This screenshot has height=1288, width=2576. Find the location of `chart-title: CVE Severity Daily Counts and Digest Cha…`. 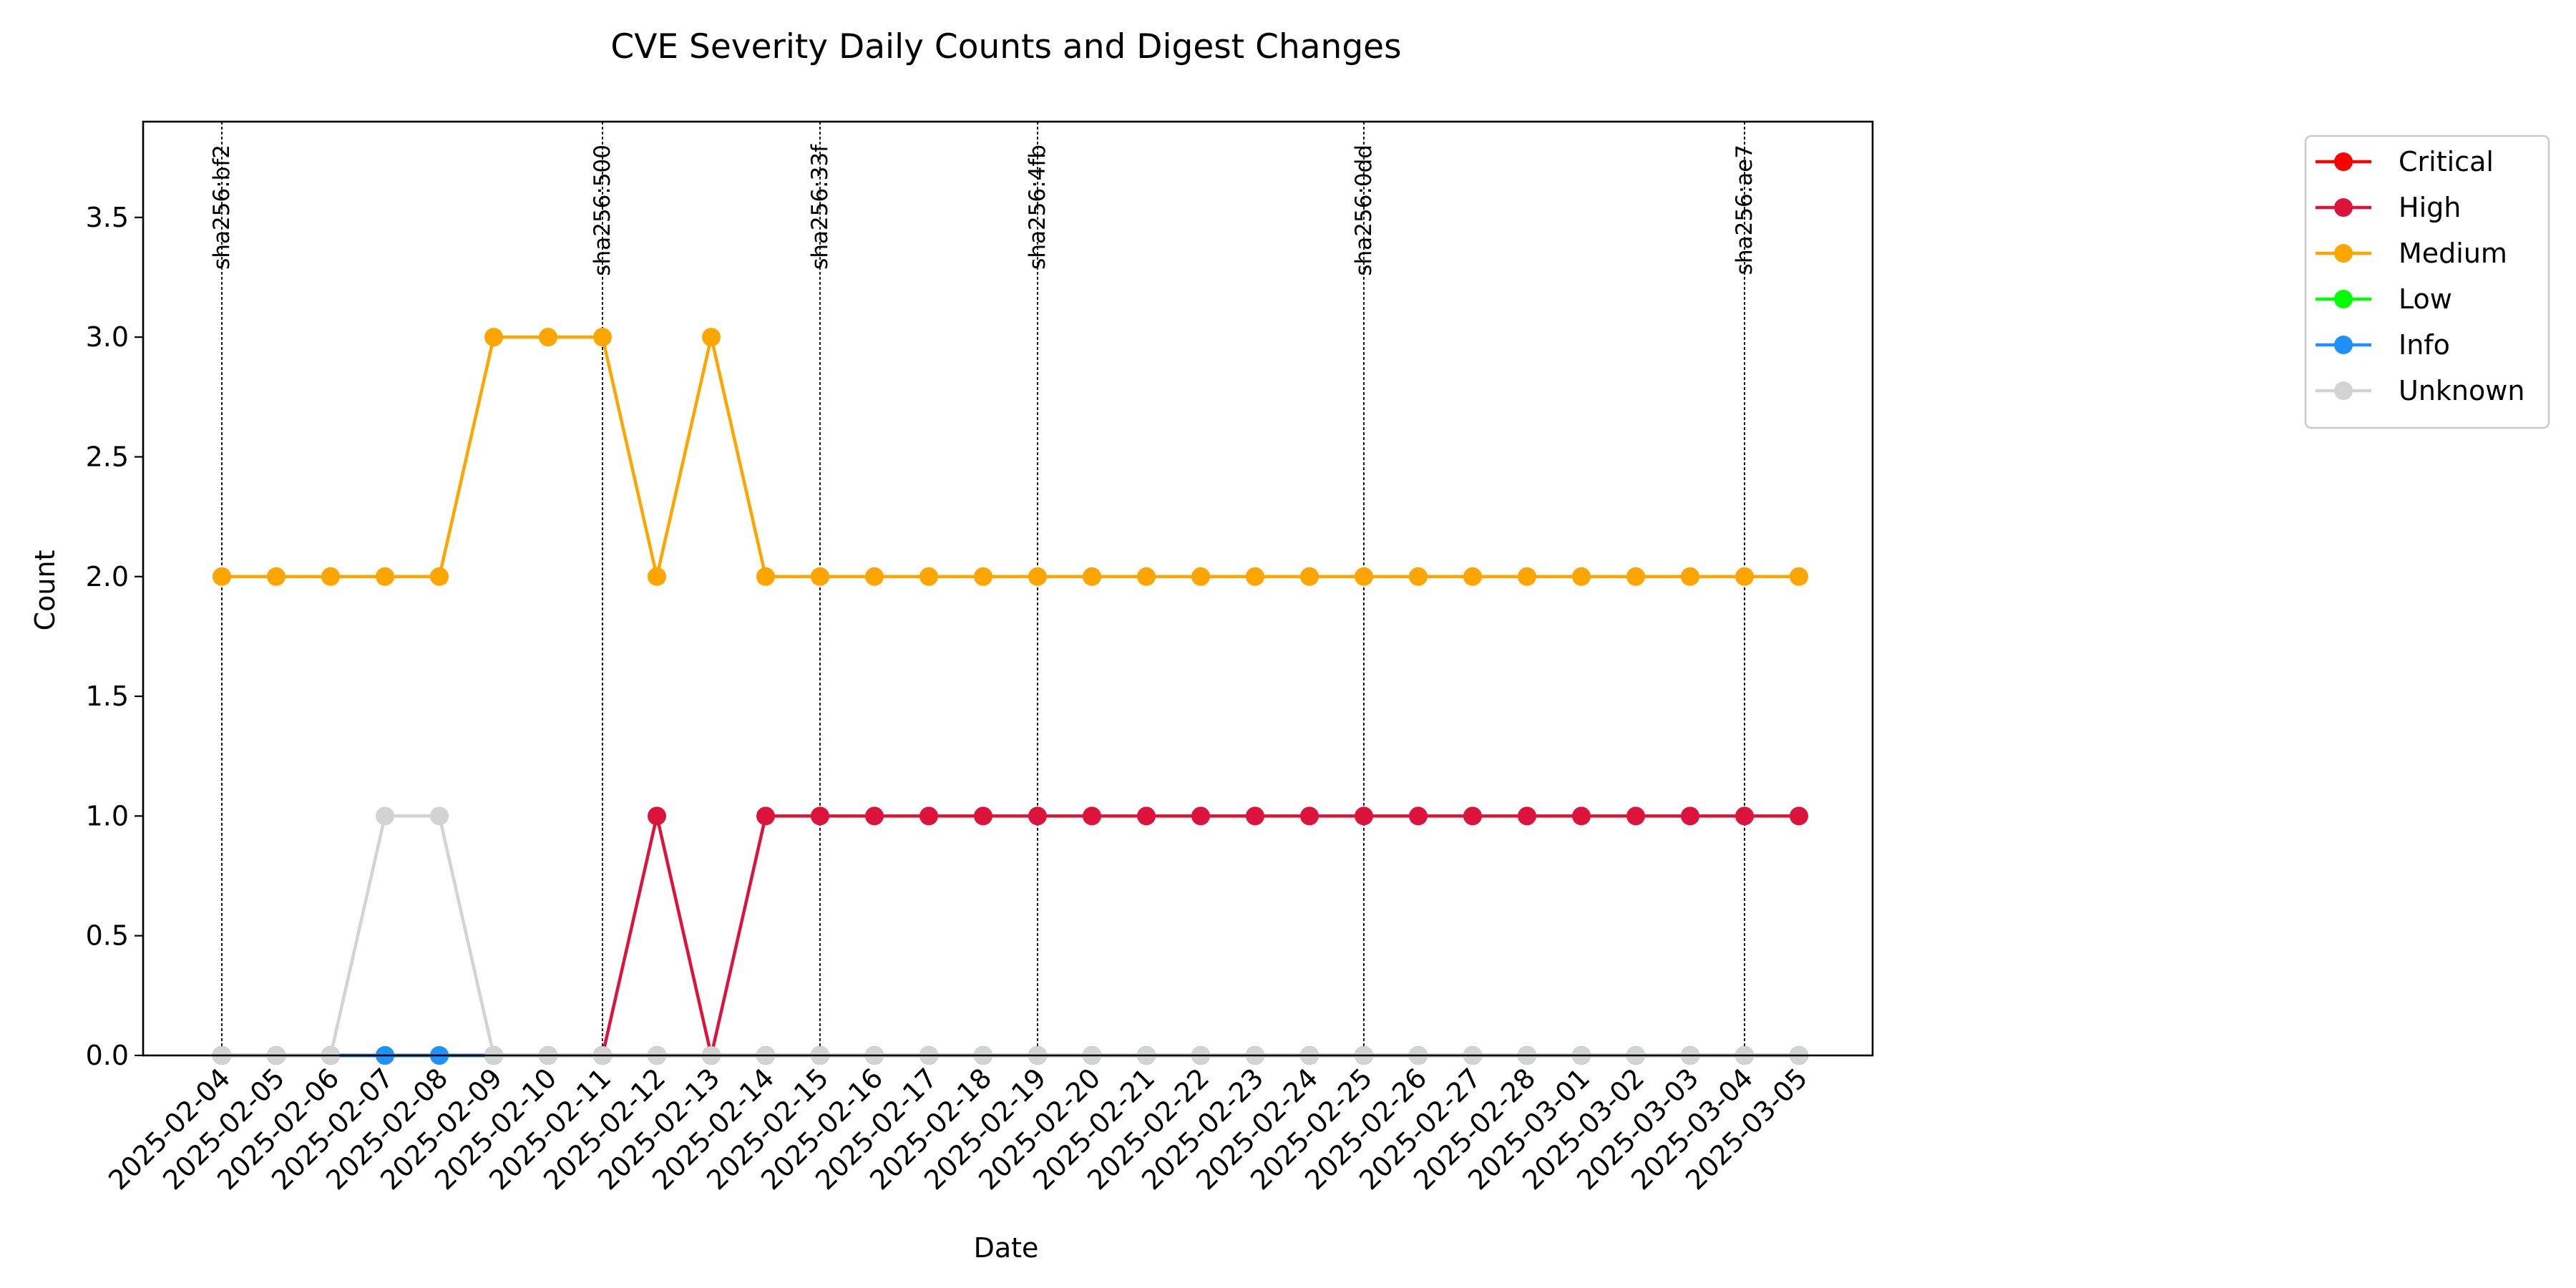

chart-title: CVE Severity Daily Counts and Digest Cha… is located at coordinates (1005, 47).